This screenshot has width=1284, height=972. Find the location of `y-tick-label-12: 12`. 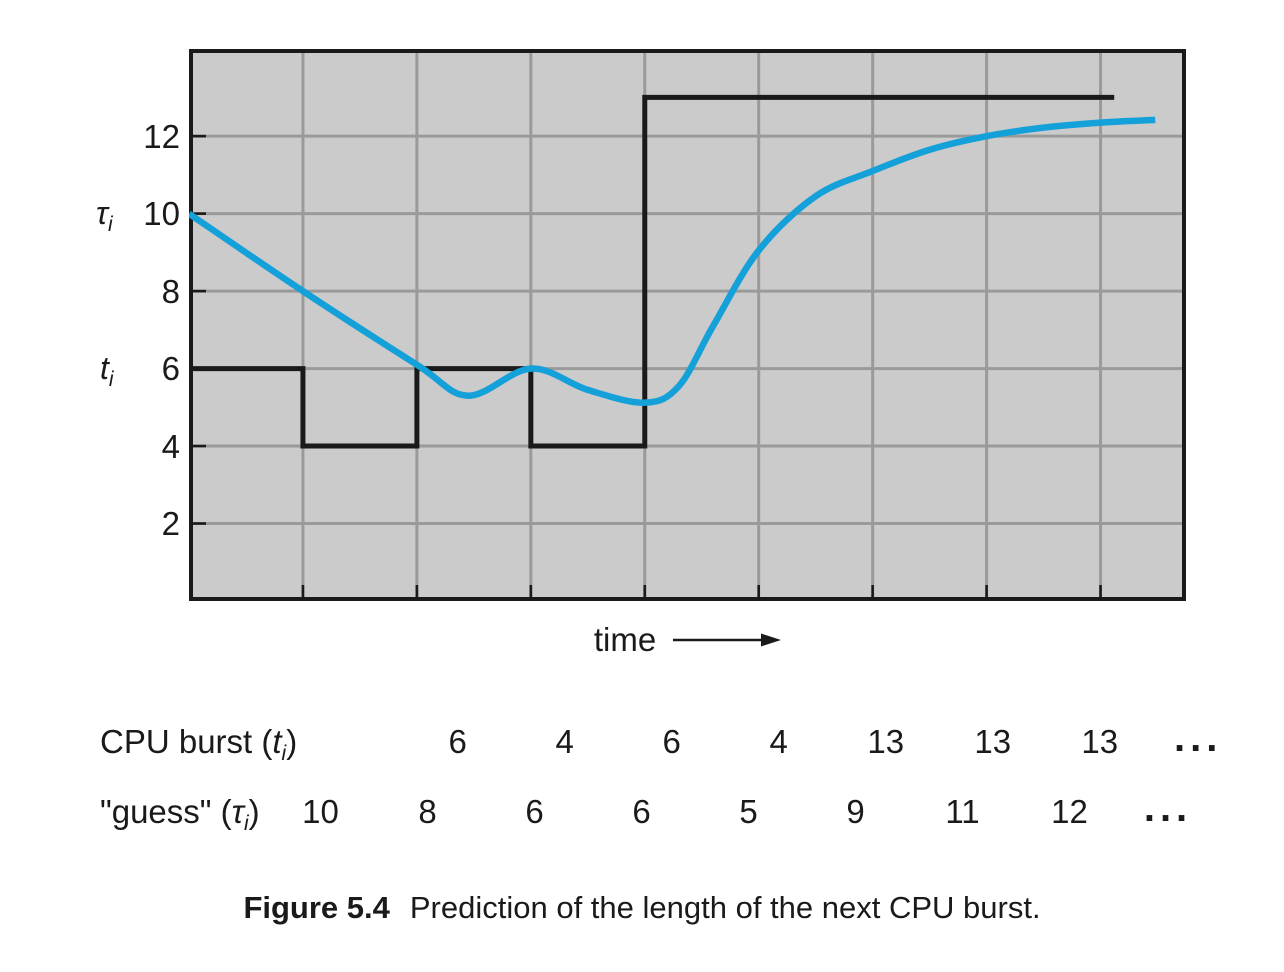

y-tick-label-12: 12 is located at coordinates (161, 136).